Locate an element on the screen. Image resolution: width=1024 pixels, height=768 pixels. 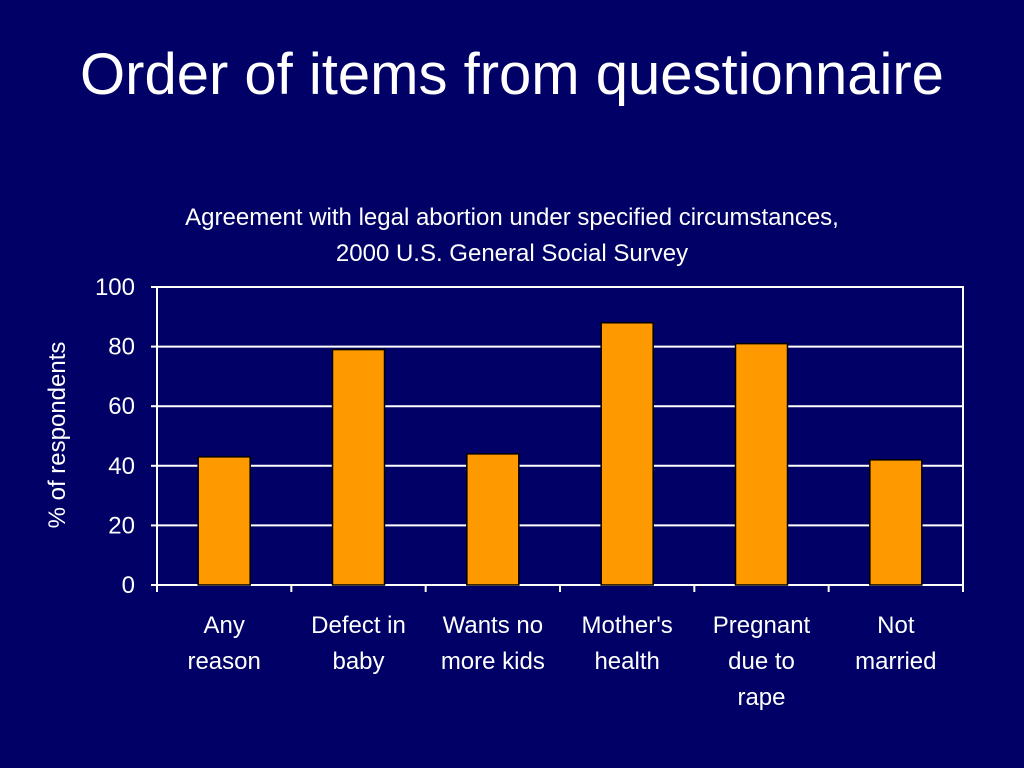
x-tick-label: Pregnant due to rape is located at coordinates (761, 661).